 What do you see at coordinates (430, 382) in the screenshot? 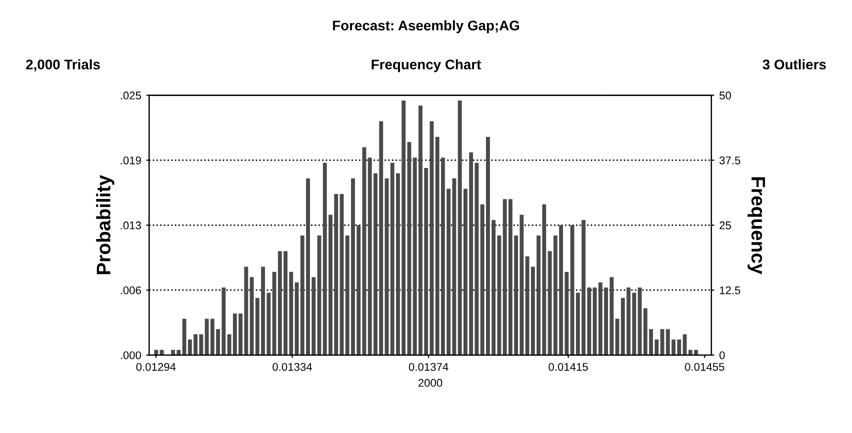
I see `x-axis-title: 2000` at bounding box center [430, 382].